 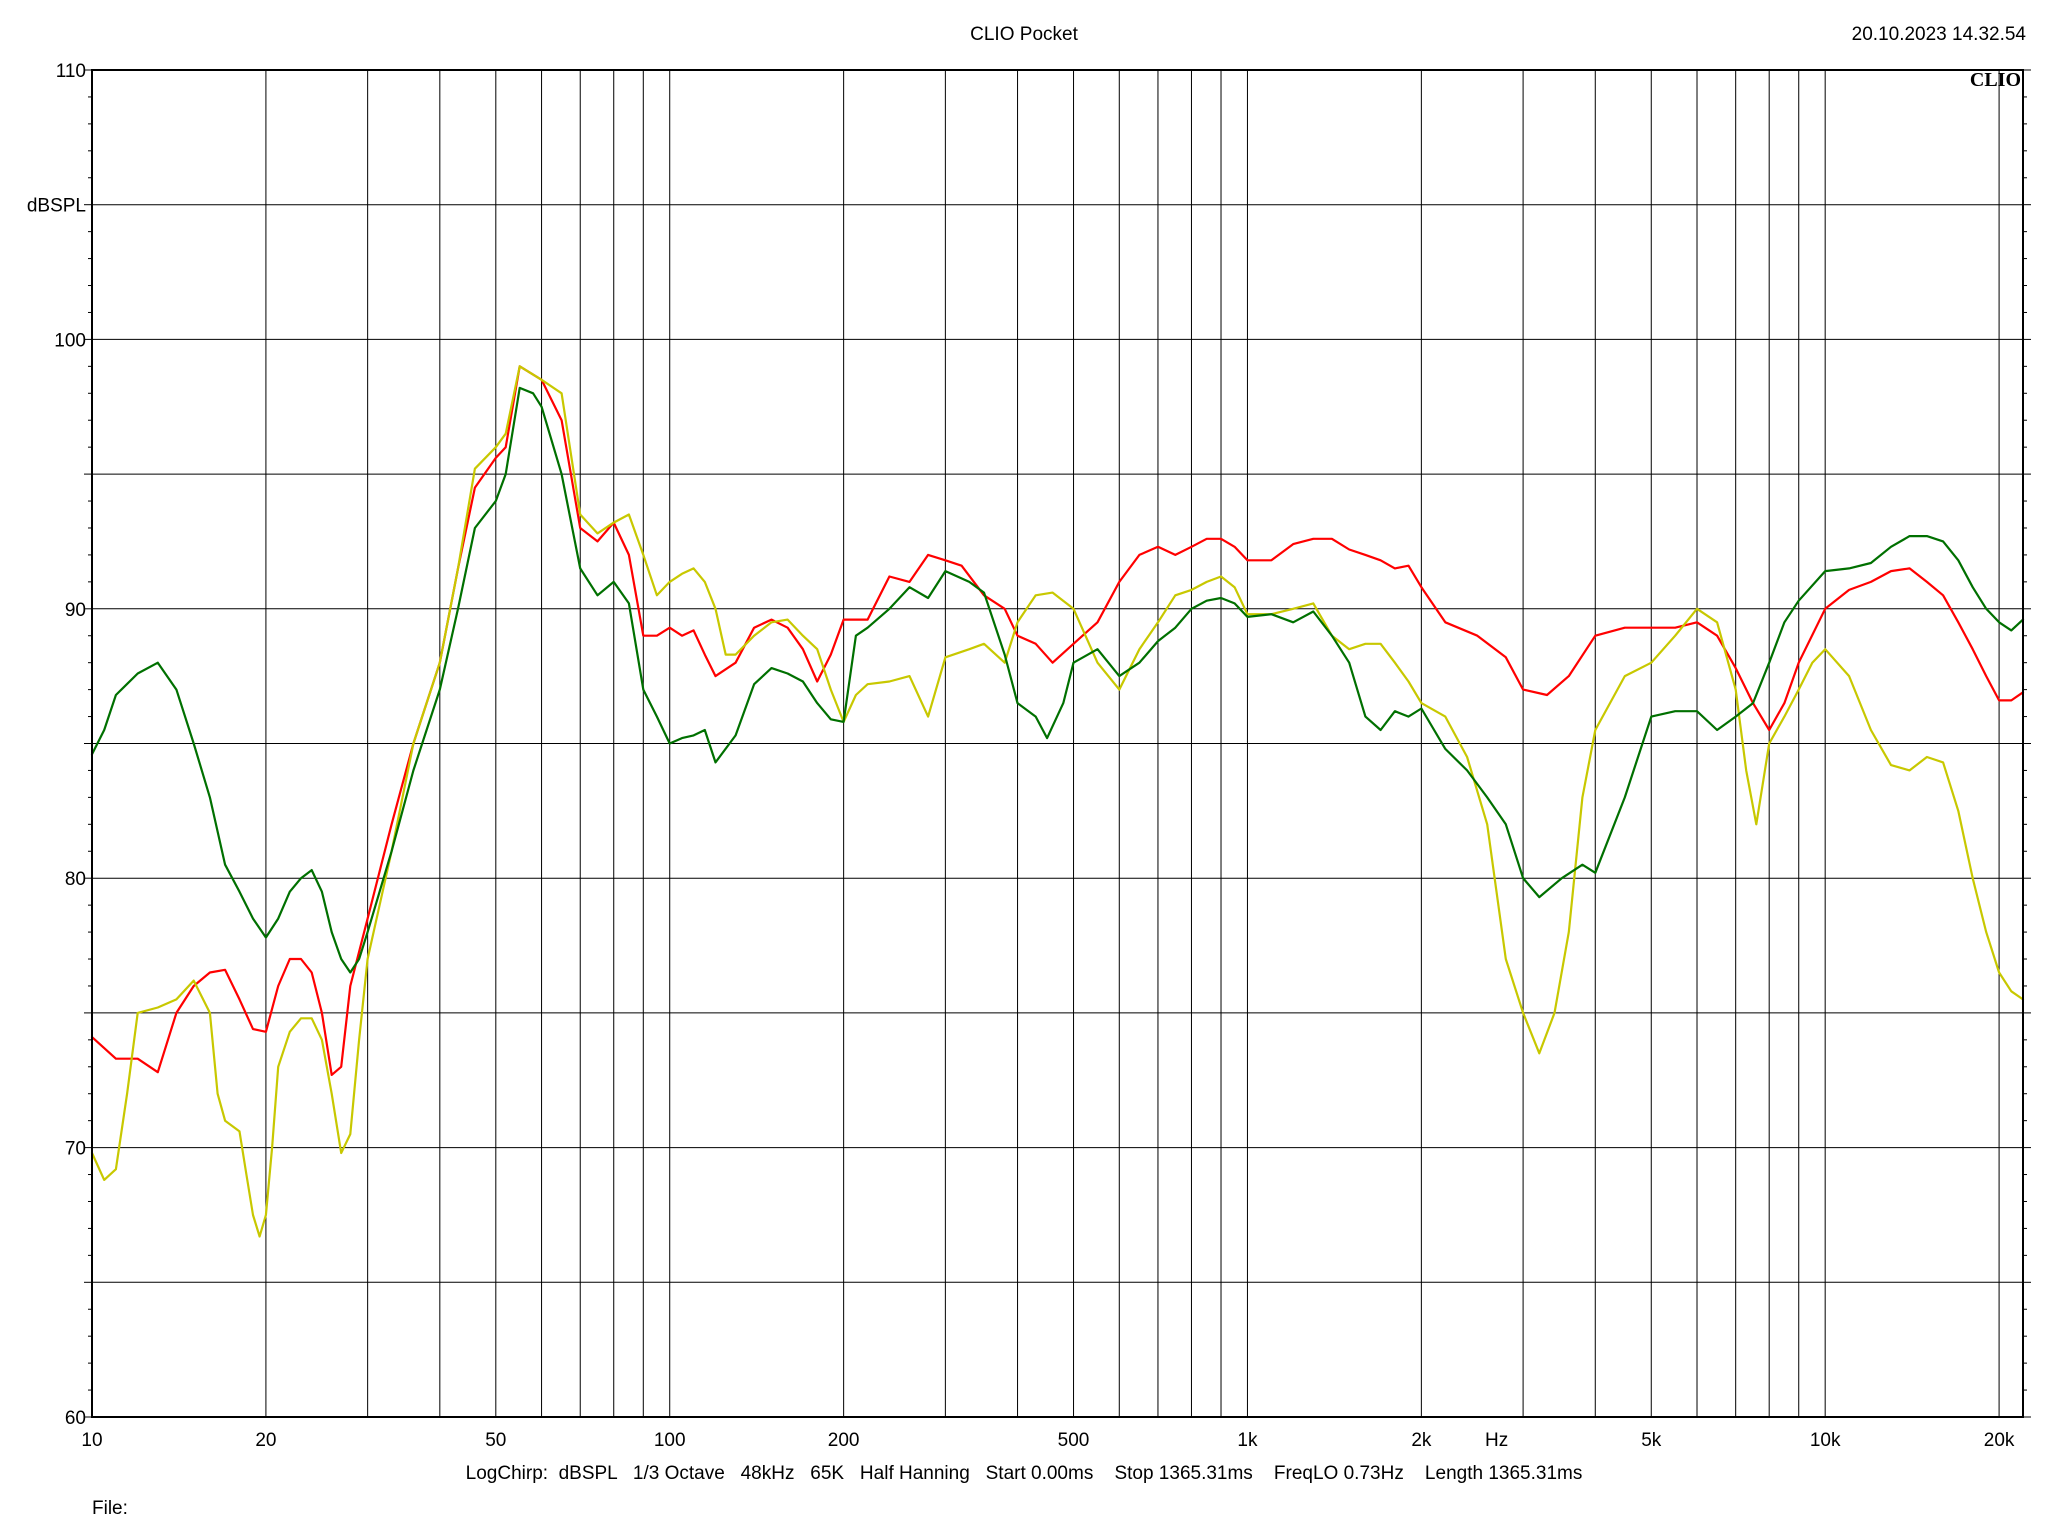 What do you see at coordinates (75, 879) in the screenshot?
I see `y-tick-label: 80` at bounding box center [75, 879].